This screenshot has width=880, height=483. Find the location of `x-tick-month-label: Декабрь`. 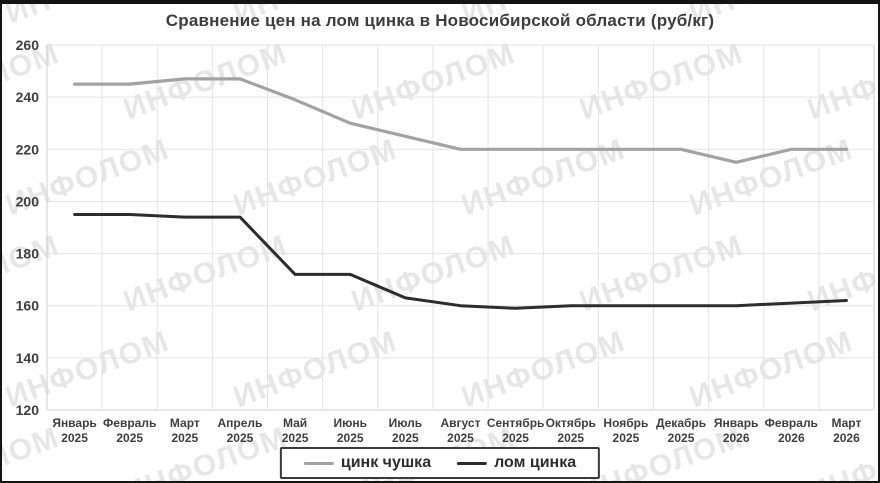

x-tick-month-label: Декабрь is located at coordinates (681, 423).